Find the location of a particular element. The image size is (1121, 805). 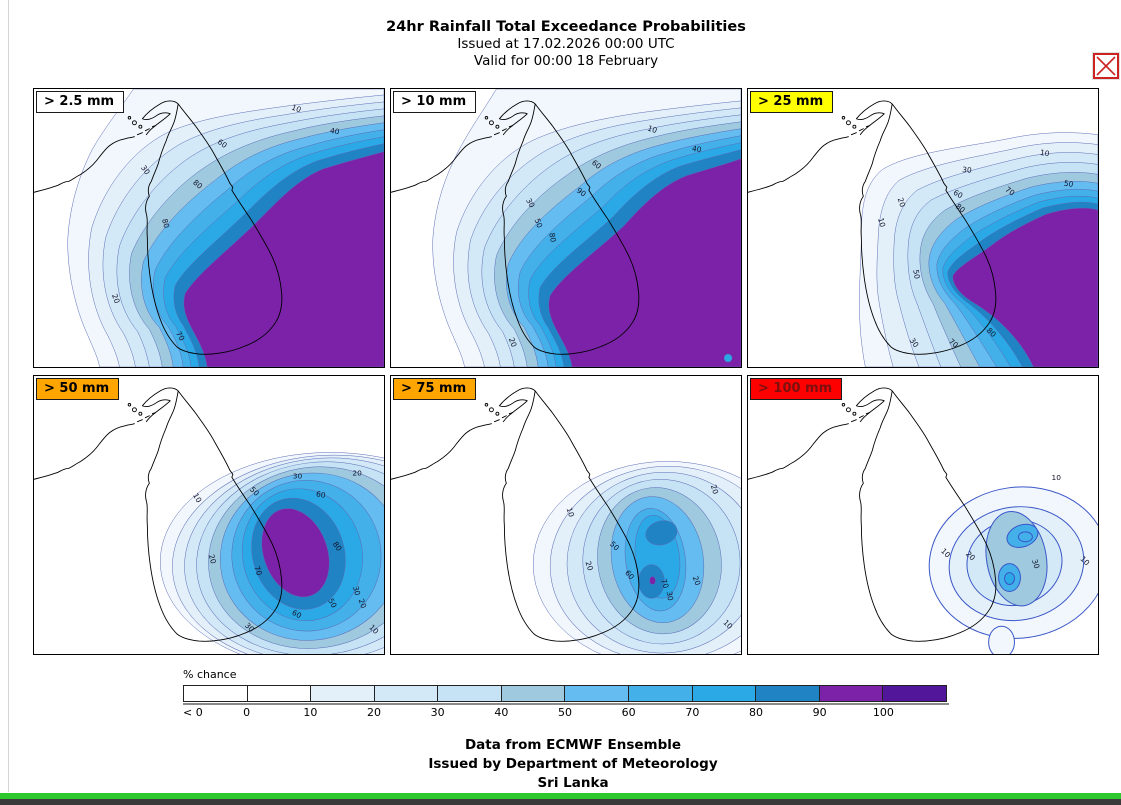

bottom-dark-bar is located at coordinates (560, 802).